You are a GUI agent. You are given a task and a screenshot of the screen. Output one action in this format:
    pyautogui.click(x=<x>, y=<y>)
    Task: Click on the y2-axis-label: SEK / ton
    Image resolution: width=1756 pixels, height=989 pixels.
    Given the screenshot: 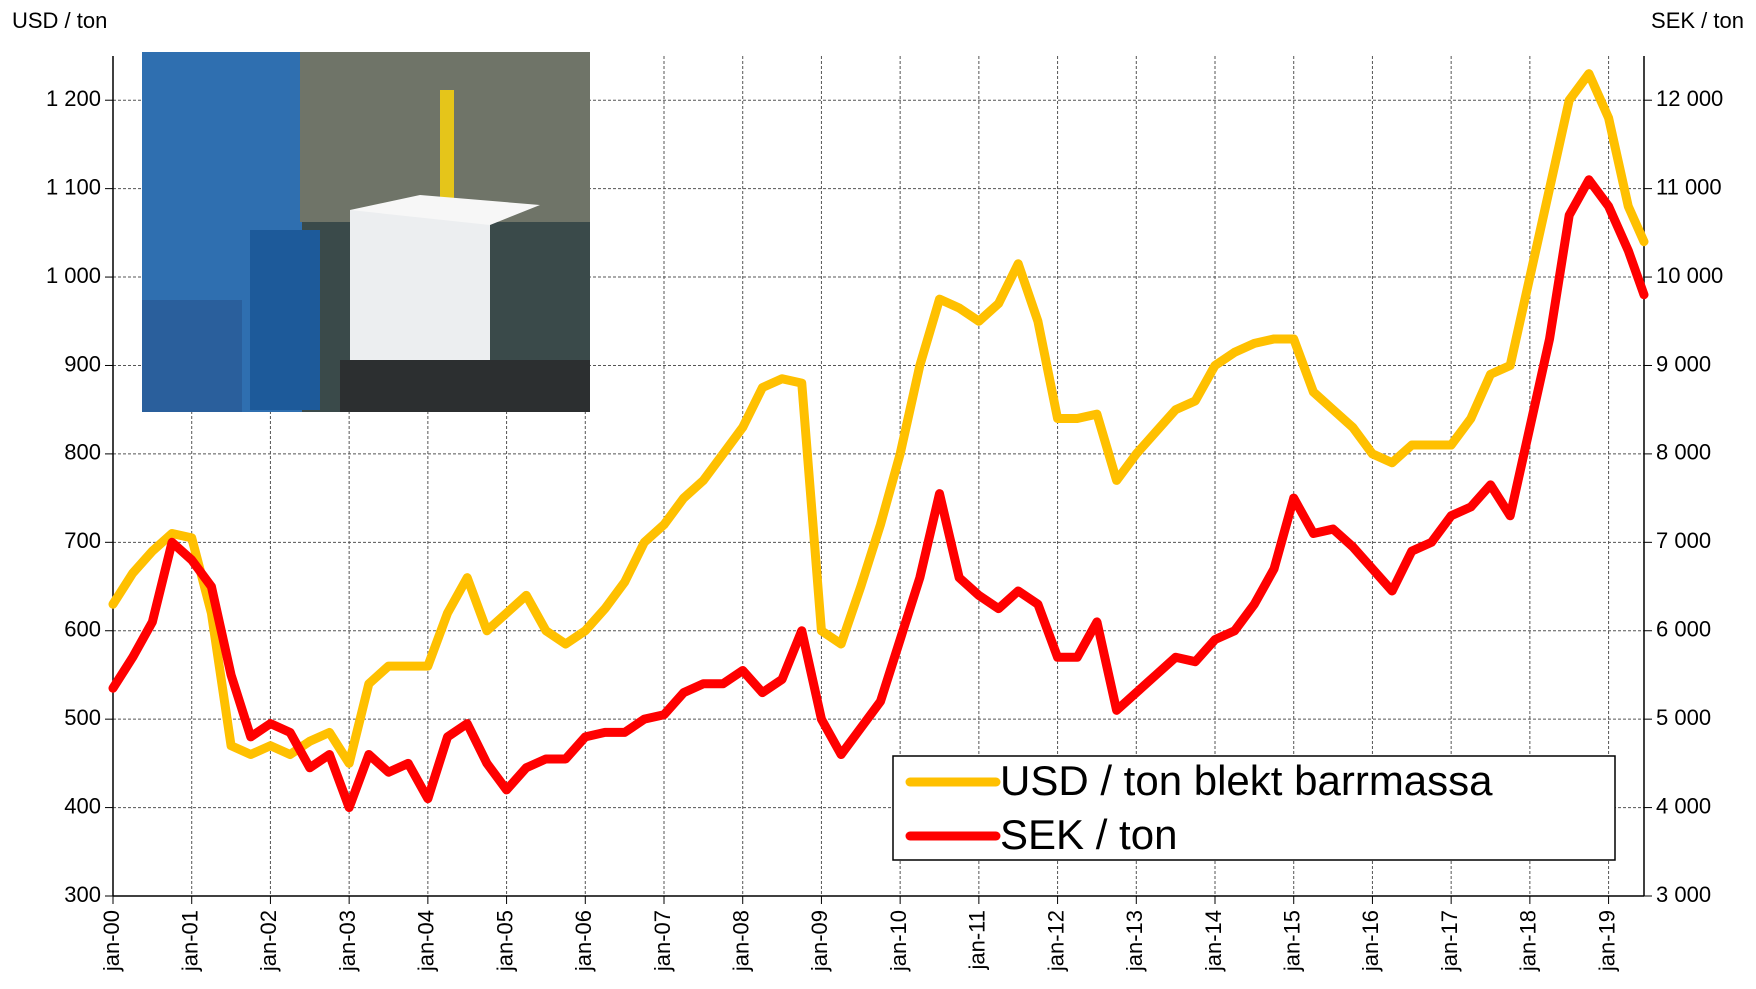 What is the action you would take?
    pyautogui.click(x=1697, y=20)
    